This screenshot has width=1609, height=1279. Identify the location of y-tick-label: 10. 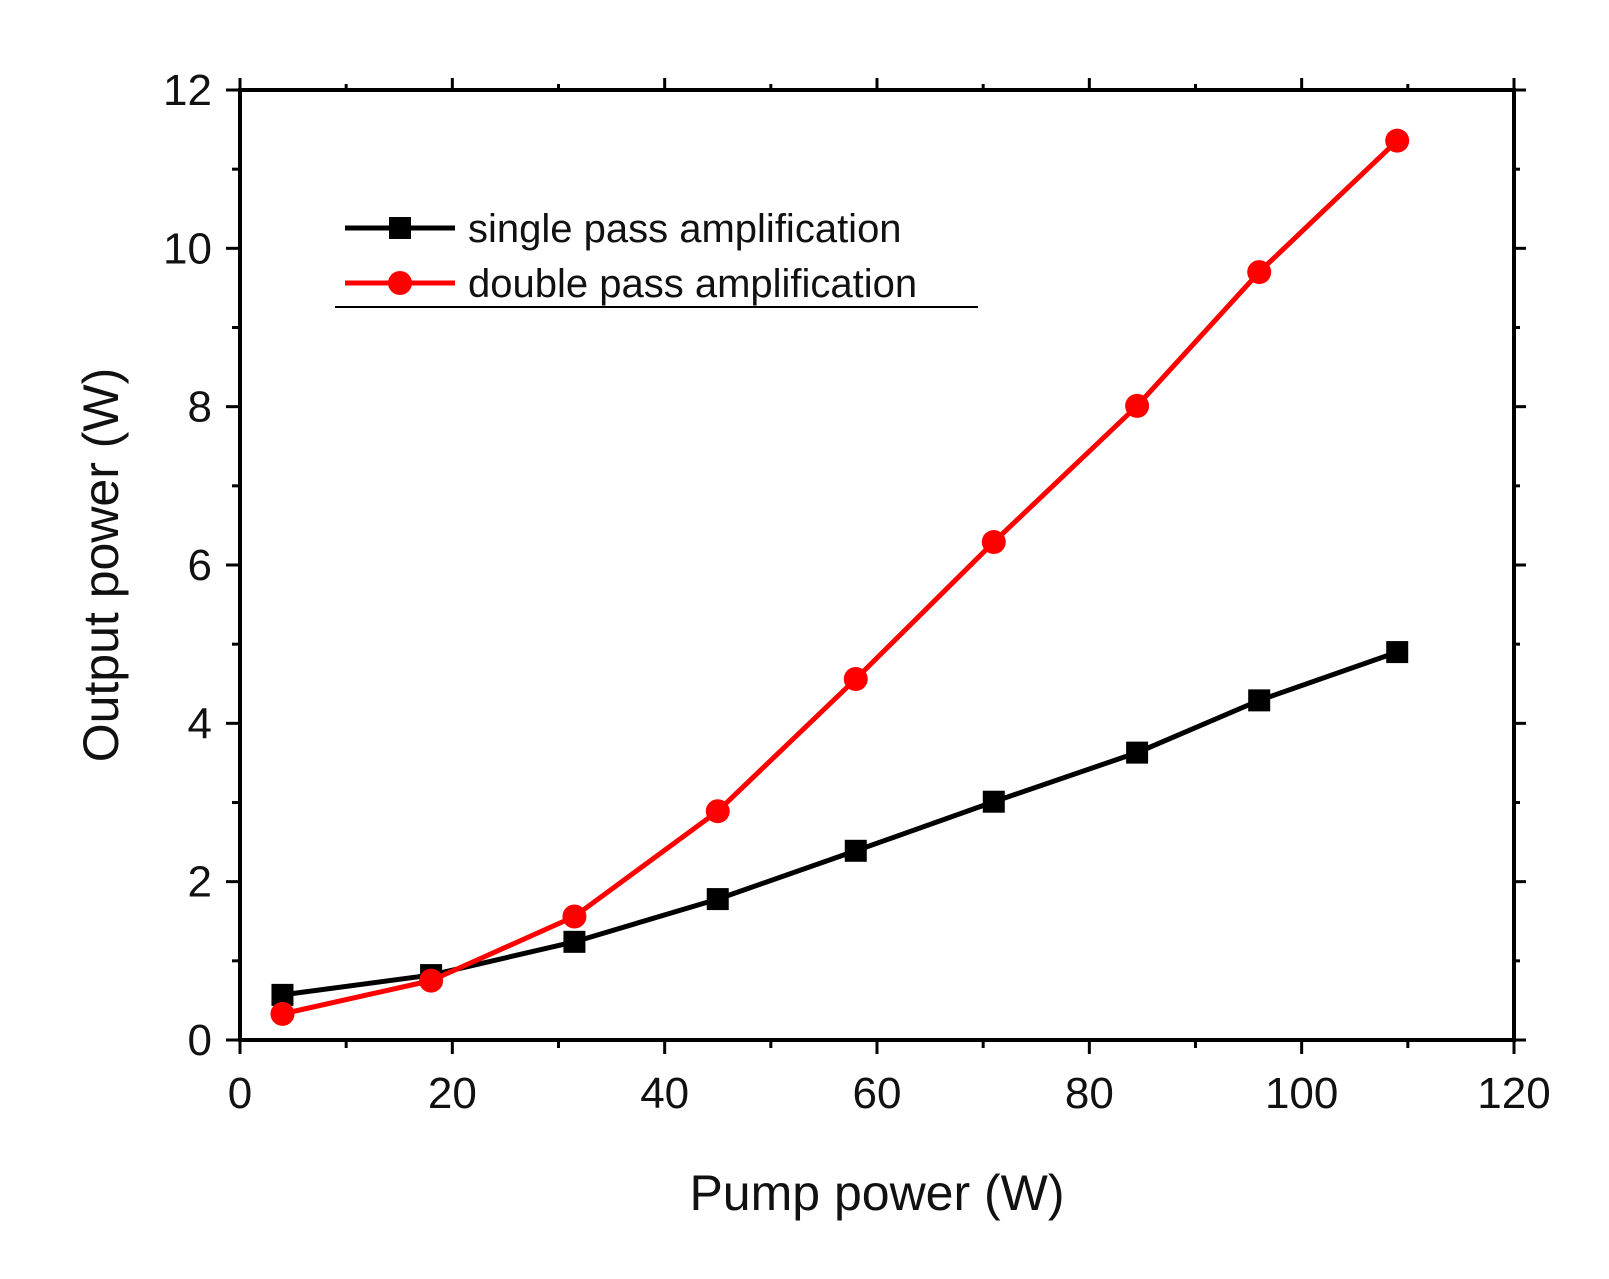
(187, 248).